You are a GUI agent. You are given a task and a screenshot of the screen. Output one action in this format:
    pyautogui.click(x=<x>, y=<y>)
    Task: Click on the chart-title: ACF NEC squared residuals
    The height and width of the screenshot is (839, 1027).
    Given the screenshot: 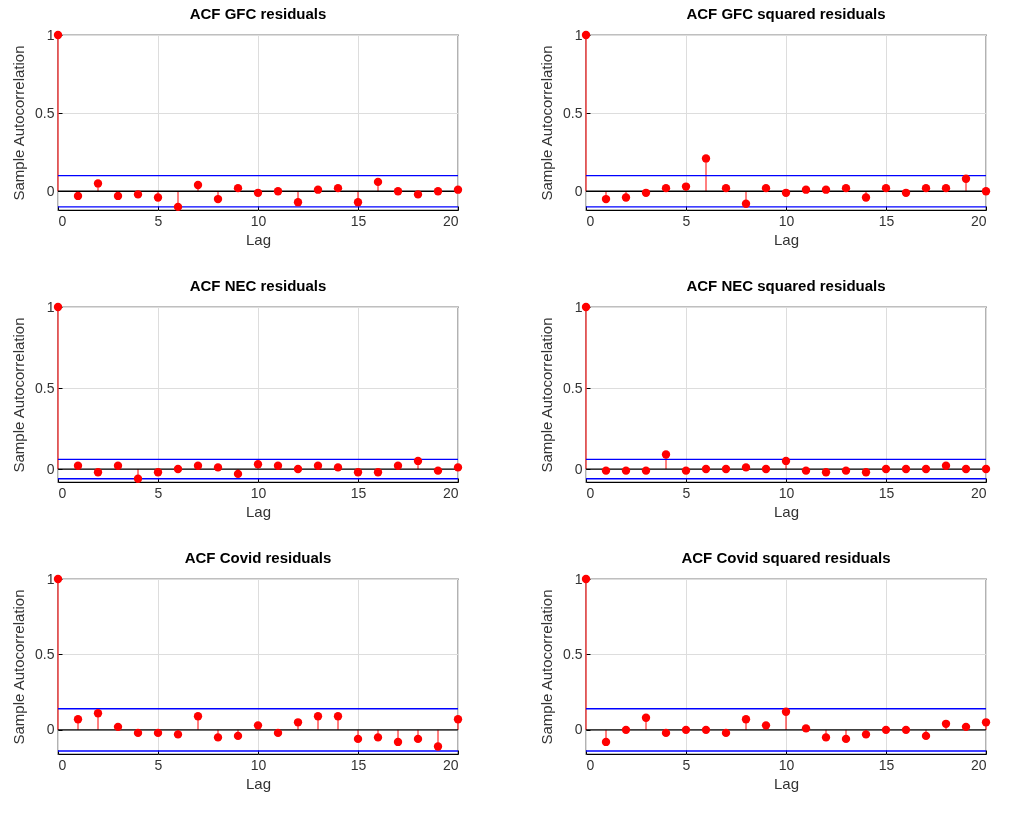 What is the action you would take?
    pyautogui.click(x=786, y=285)
    